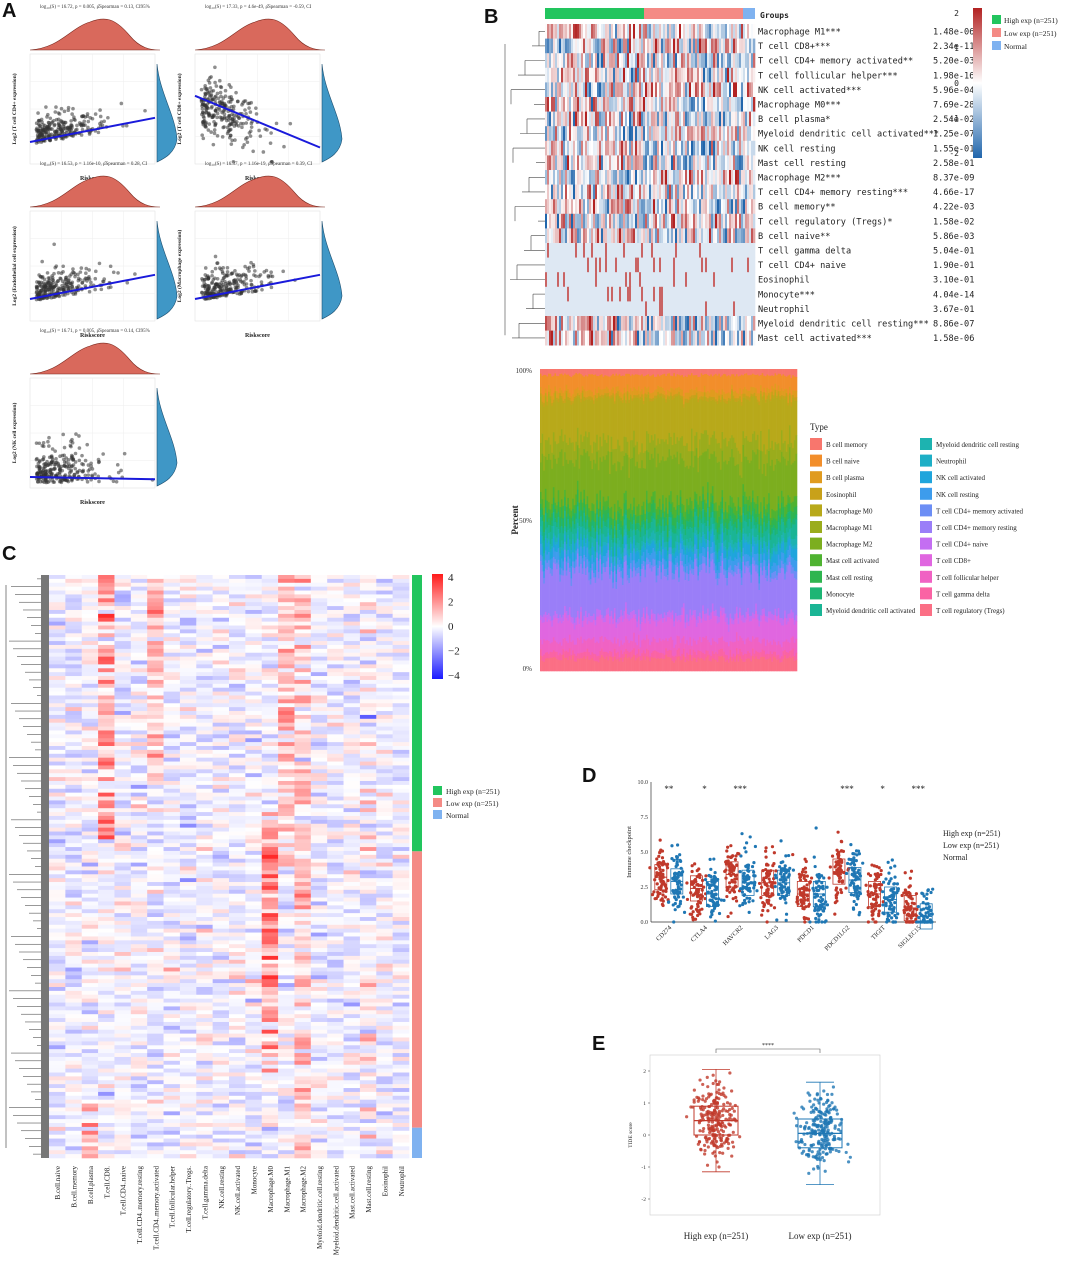 The image size is (1065, 1264). What do you see at coordinates (953, 295) in the screenshot?
I see `row-pvalue: 4.04e-14` at bounding box center [953, 295].